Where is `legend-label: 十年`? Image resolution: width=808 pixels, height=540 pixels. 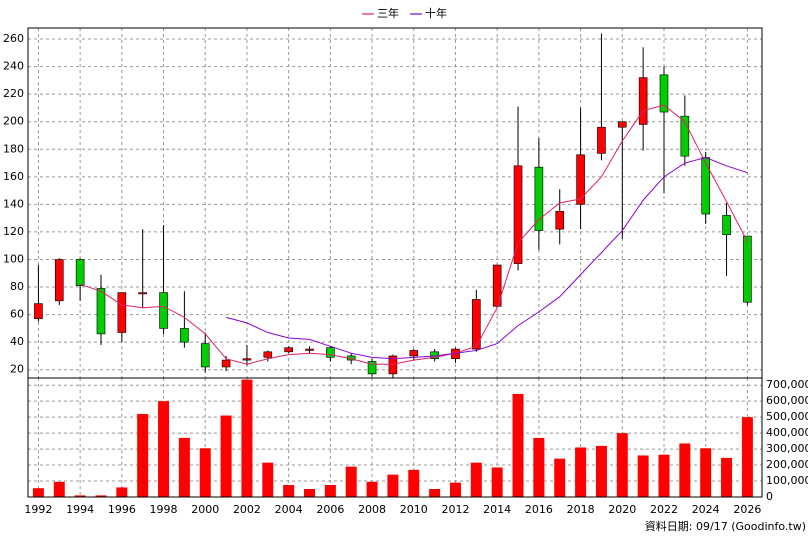 legend-label: 十年 is located at coordinates (436, 13).